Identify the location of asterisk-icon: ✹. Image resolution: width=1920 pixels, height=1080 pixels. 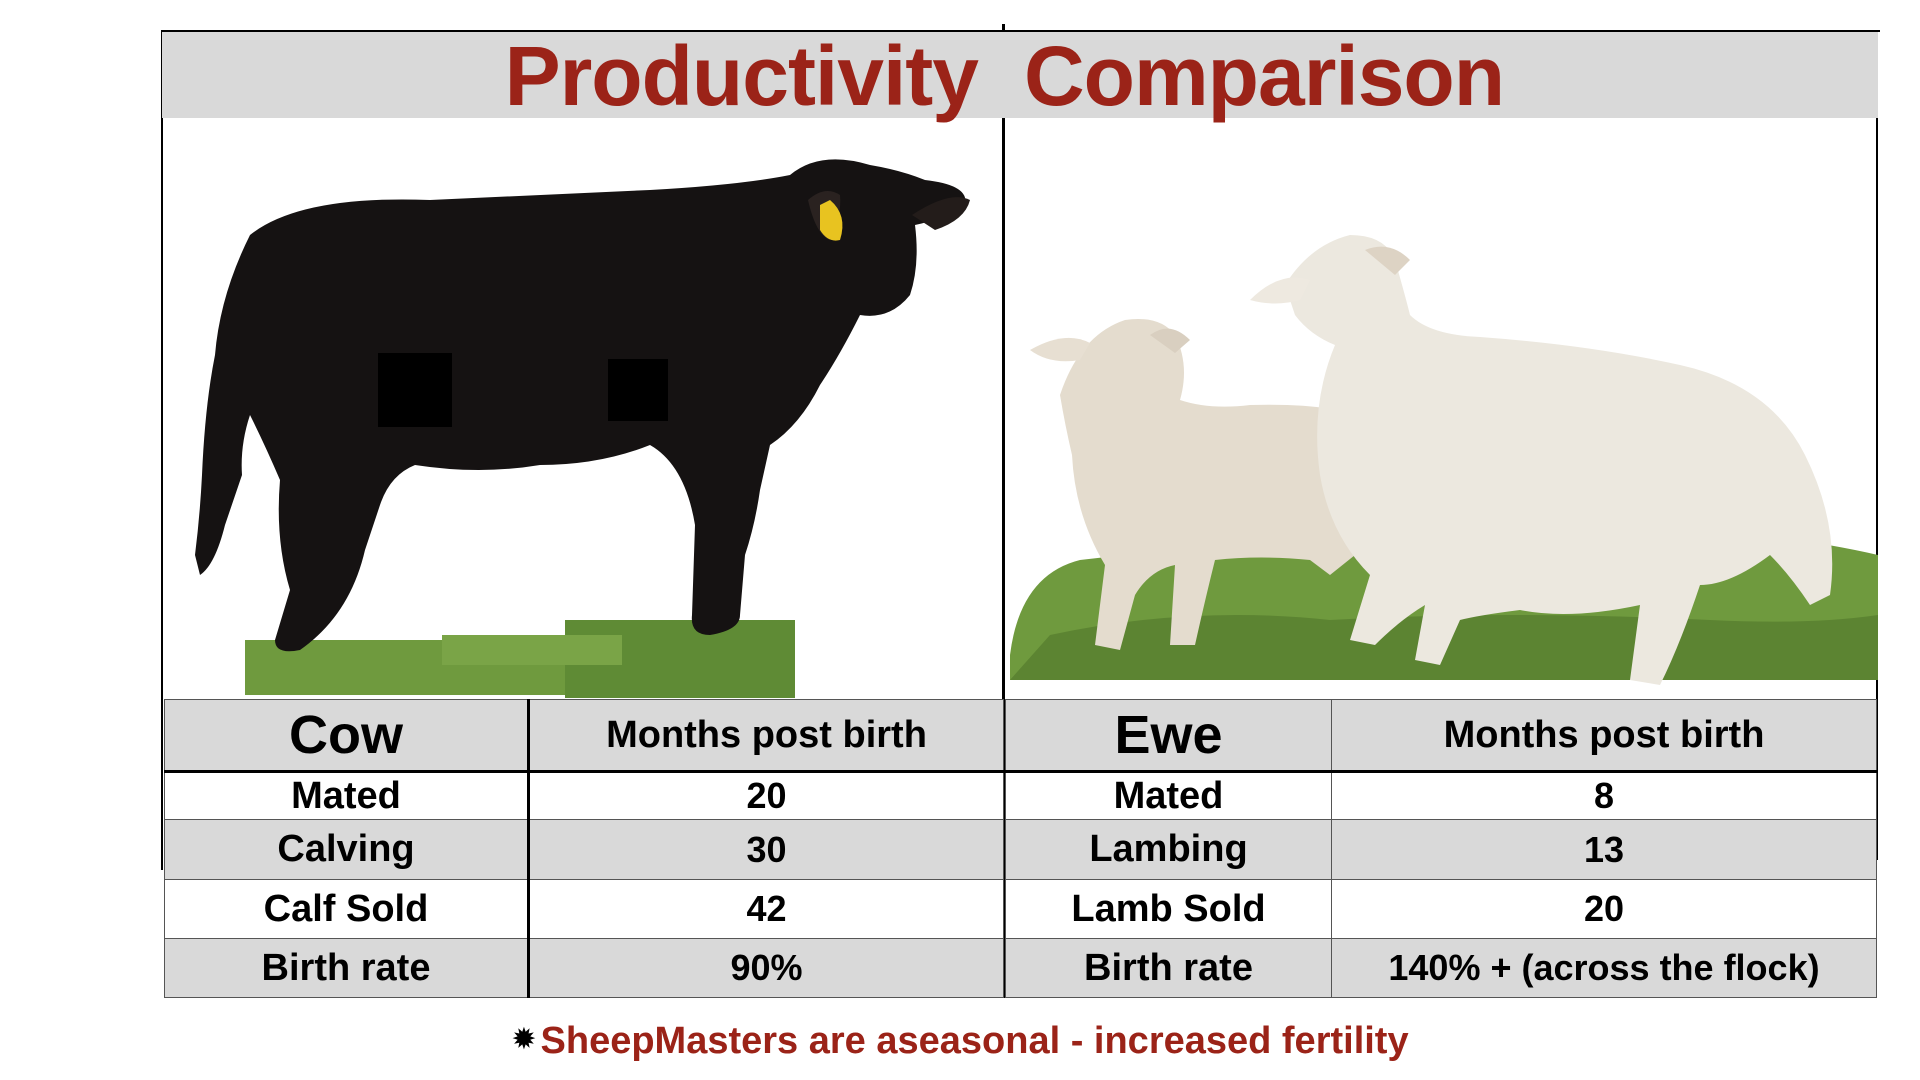
(524, 1039).